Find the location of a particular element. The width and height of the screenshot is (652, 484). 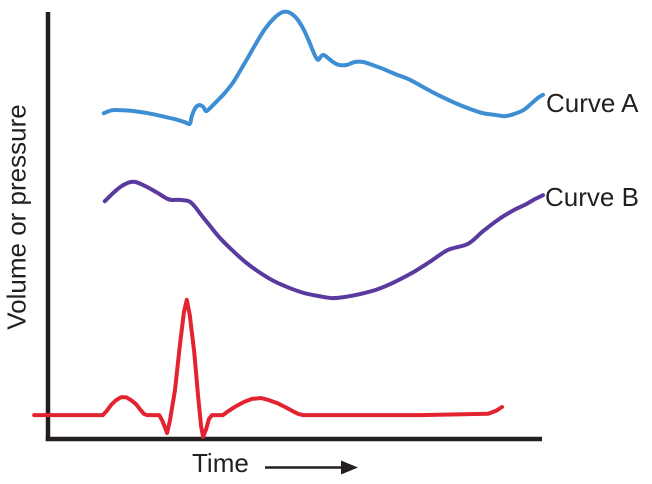

curve-b-label: Curve B is located at coordinates (592, 197).